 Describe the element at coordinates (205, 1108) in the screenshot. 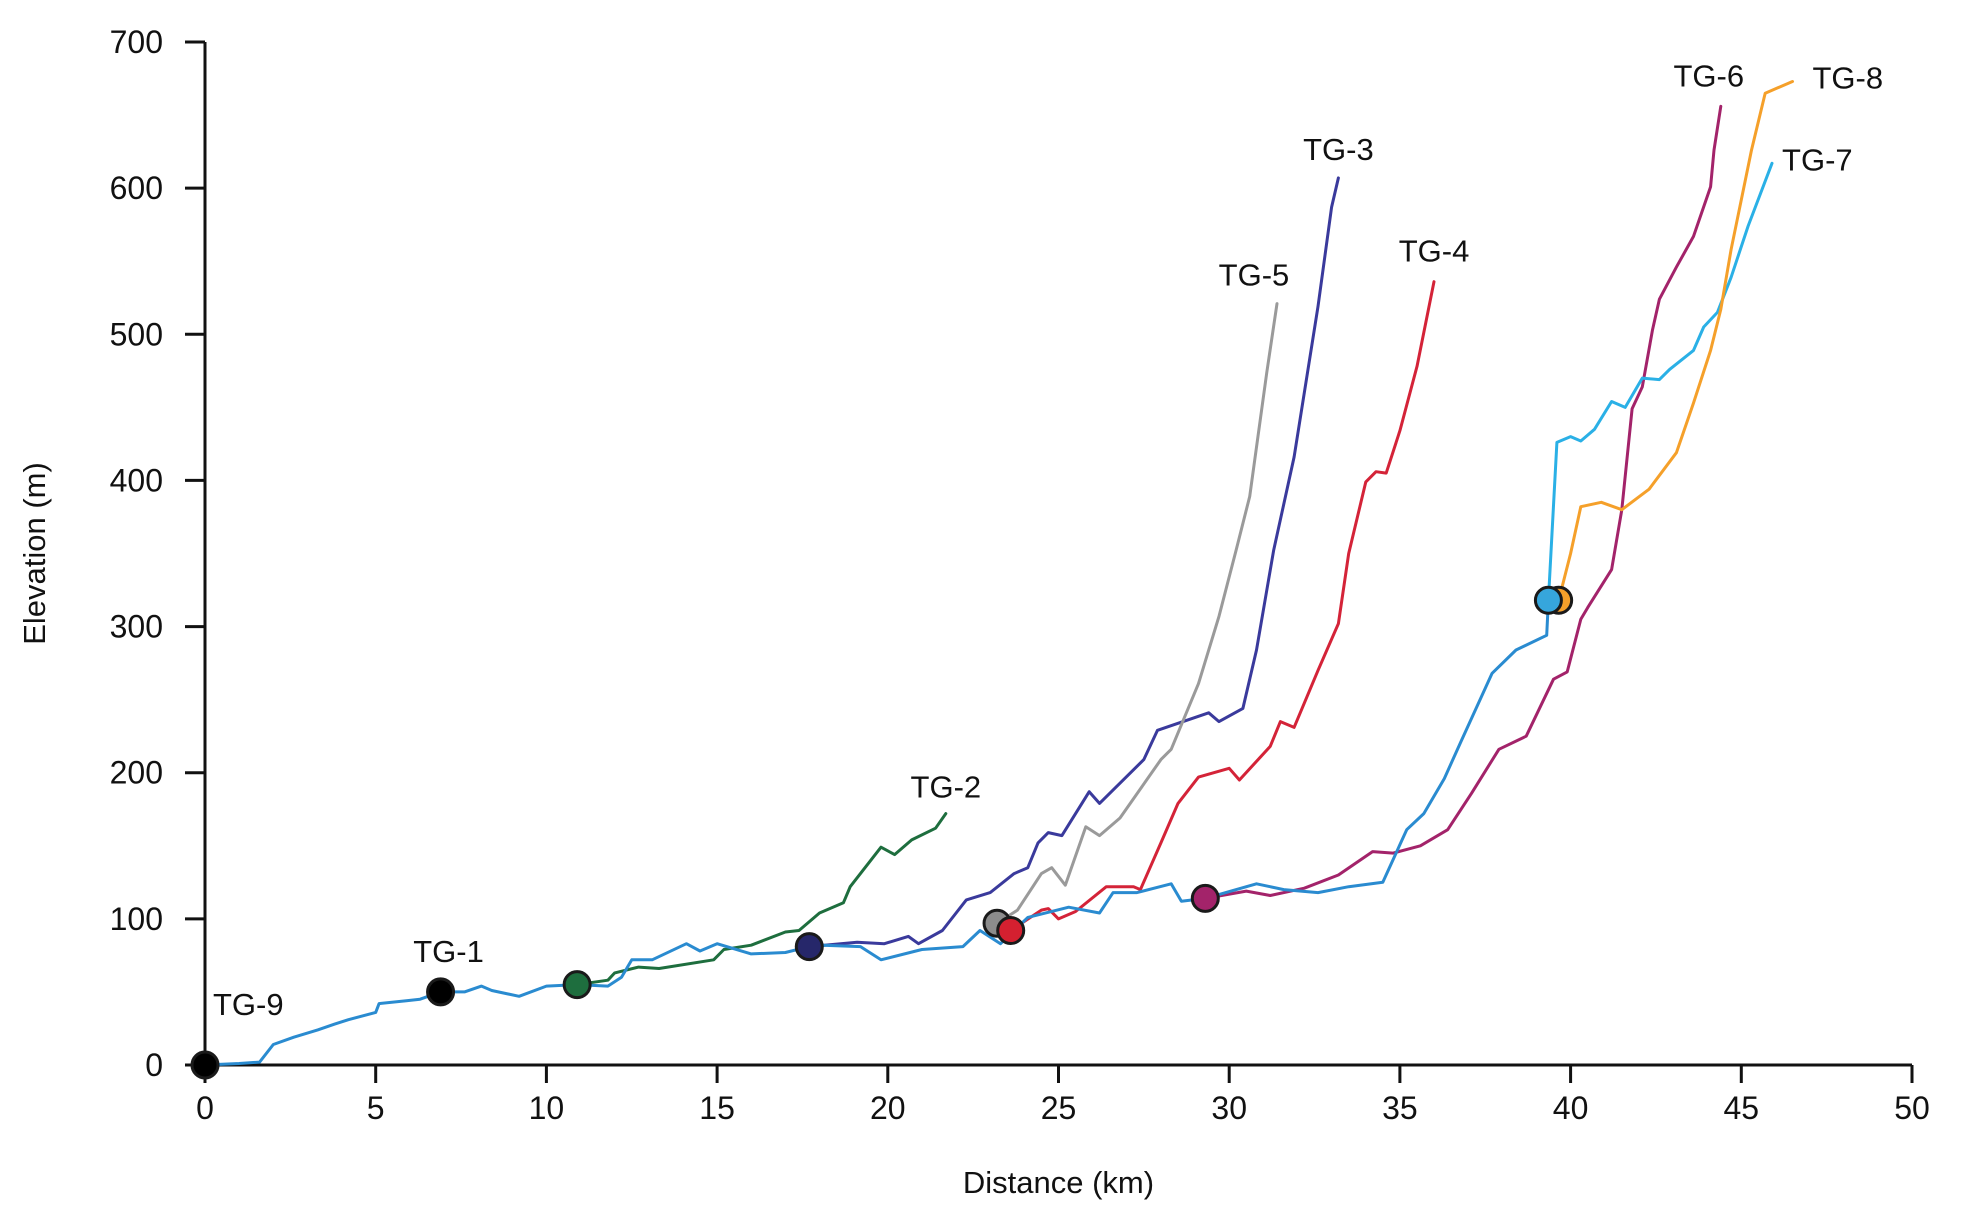

I see `x-tick-label: 0` at that location.